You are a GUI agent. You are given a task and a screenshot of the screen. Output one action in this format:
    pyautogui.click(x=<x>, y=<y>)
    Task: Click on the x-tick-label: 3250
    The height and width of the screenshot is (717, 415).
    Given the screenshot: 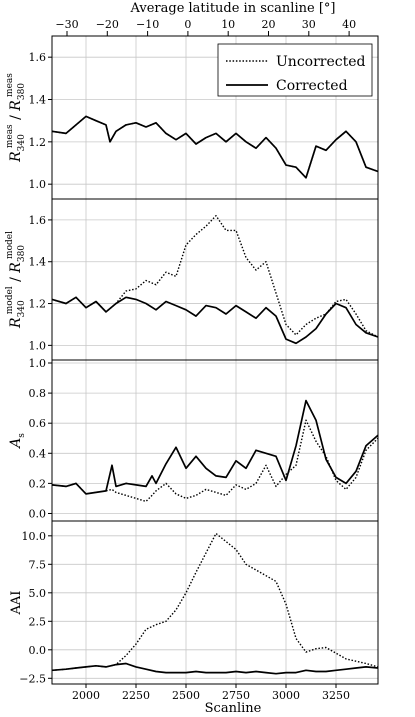 What is the action you would take?
    pyautogui.click(x=336, y=695)
    